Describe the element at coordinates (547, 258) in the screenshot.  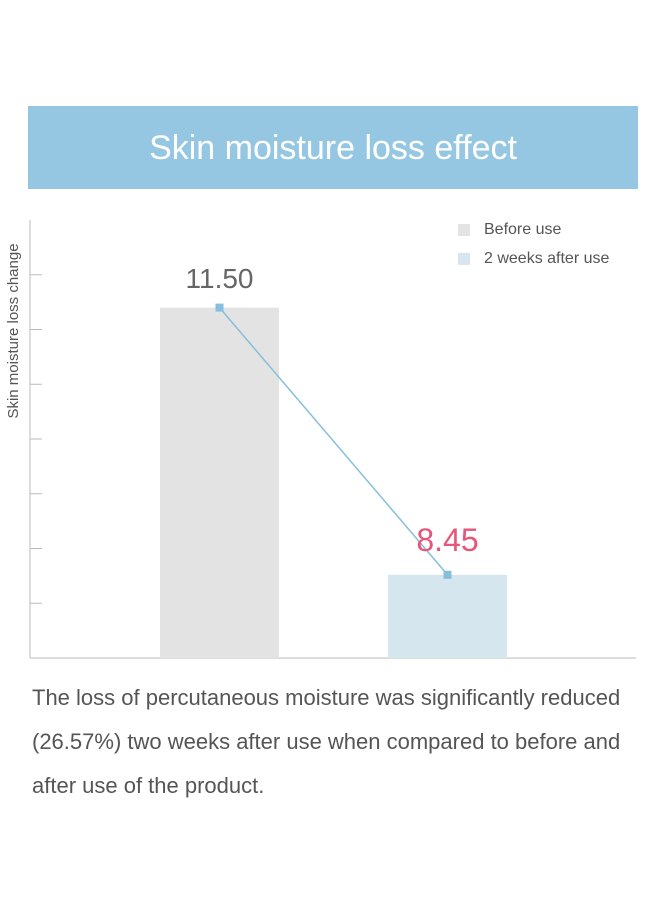
I see `legend-label: 2 weeks after use` at that location.